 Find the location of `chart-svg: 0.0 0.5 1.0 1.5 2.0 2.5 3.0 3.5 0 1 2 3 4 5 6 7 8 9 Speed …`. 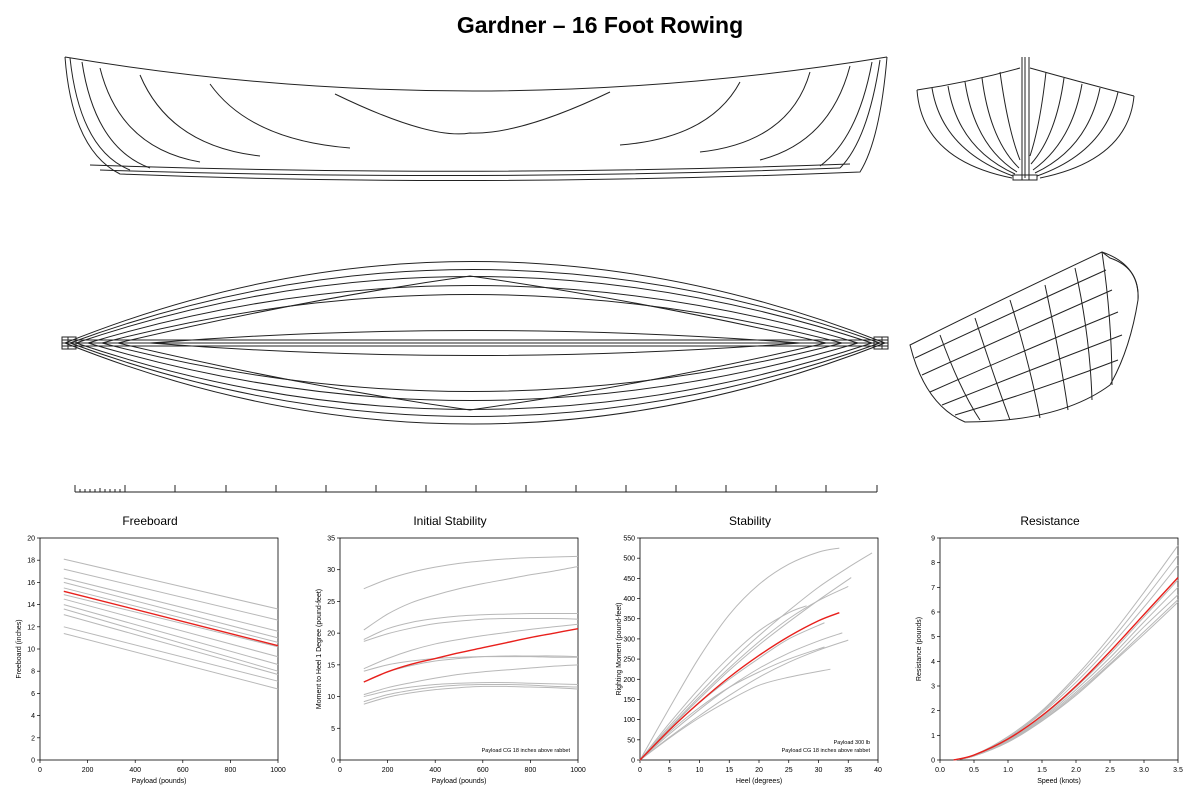

chart-svg: 0.0 0.5 1.0 1.5 2.0 2.5 3.0 3.5 0 1 2 3 4 5 6 7 8 9 Speed … is located at coordinates (1049, 661).